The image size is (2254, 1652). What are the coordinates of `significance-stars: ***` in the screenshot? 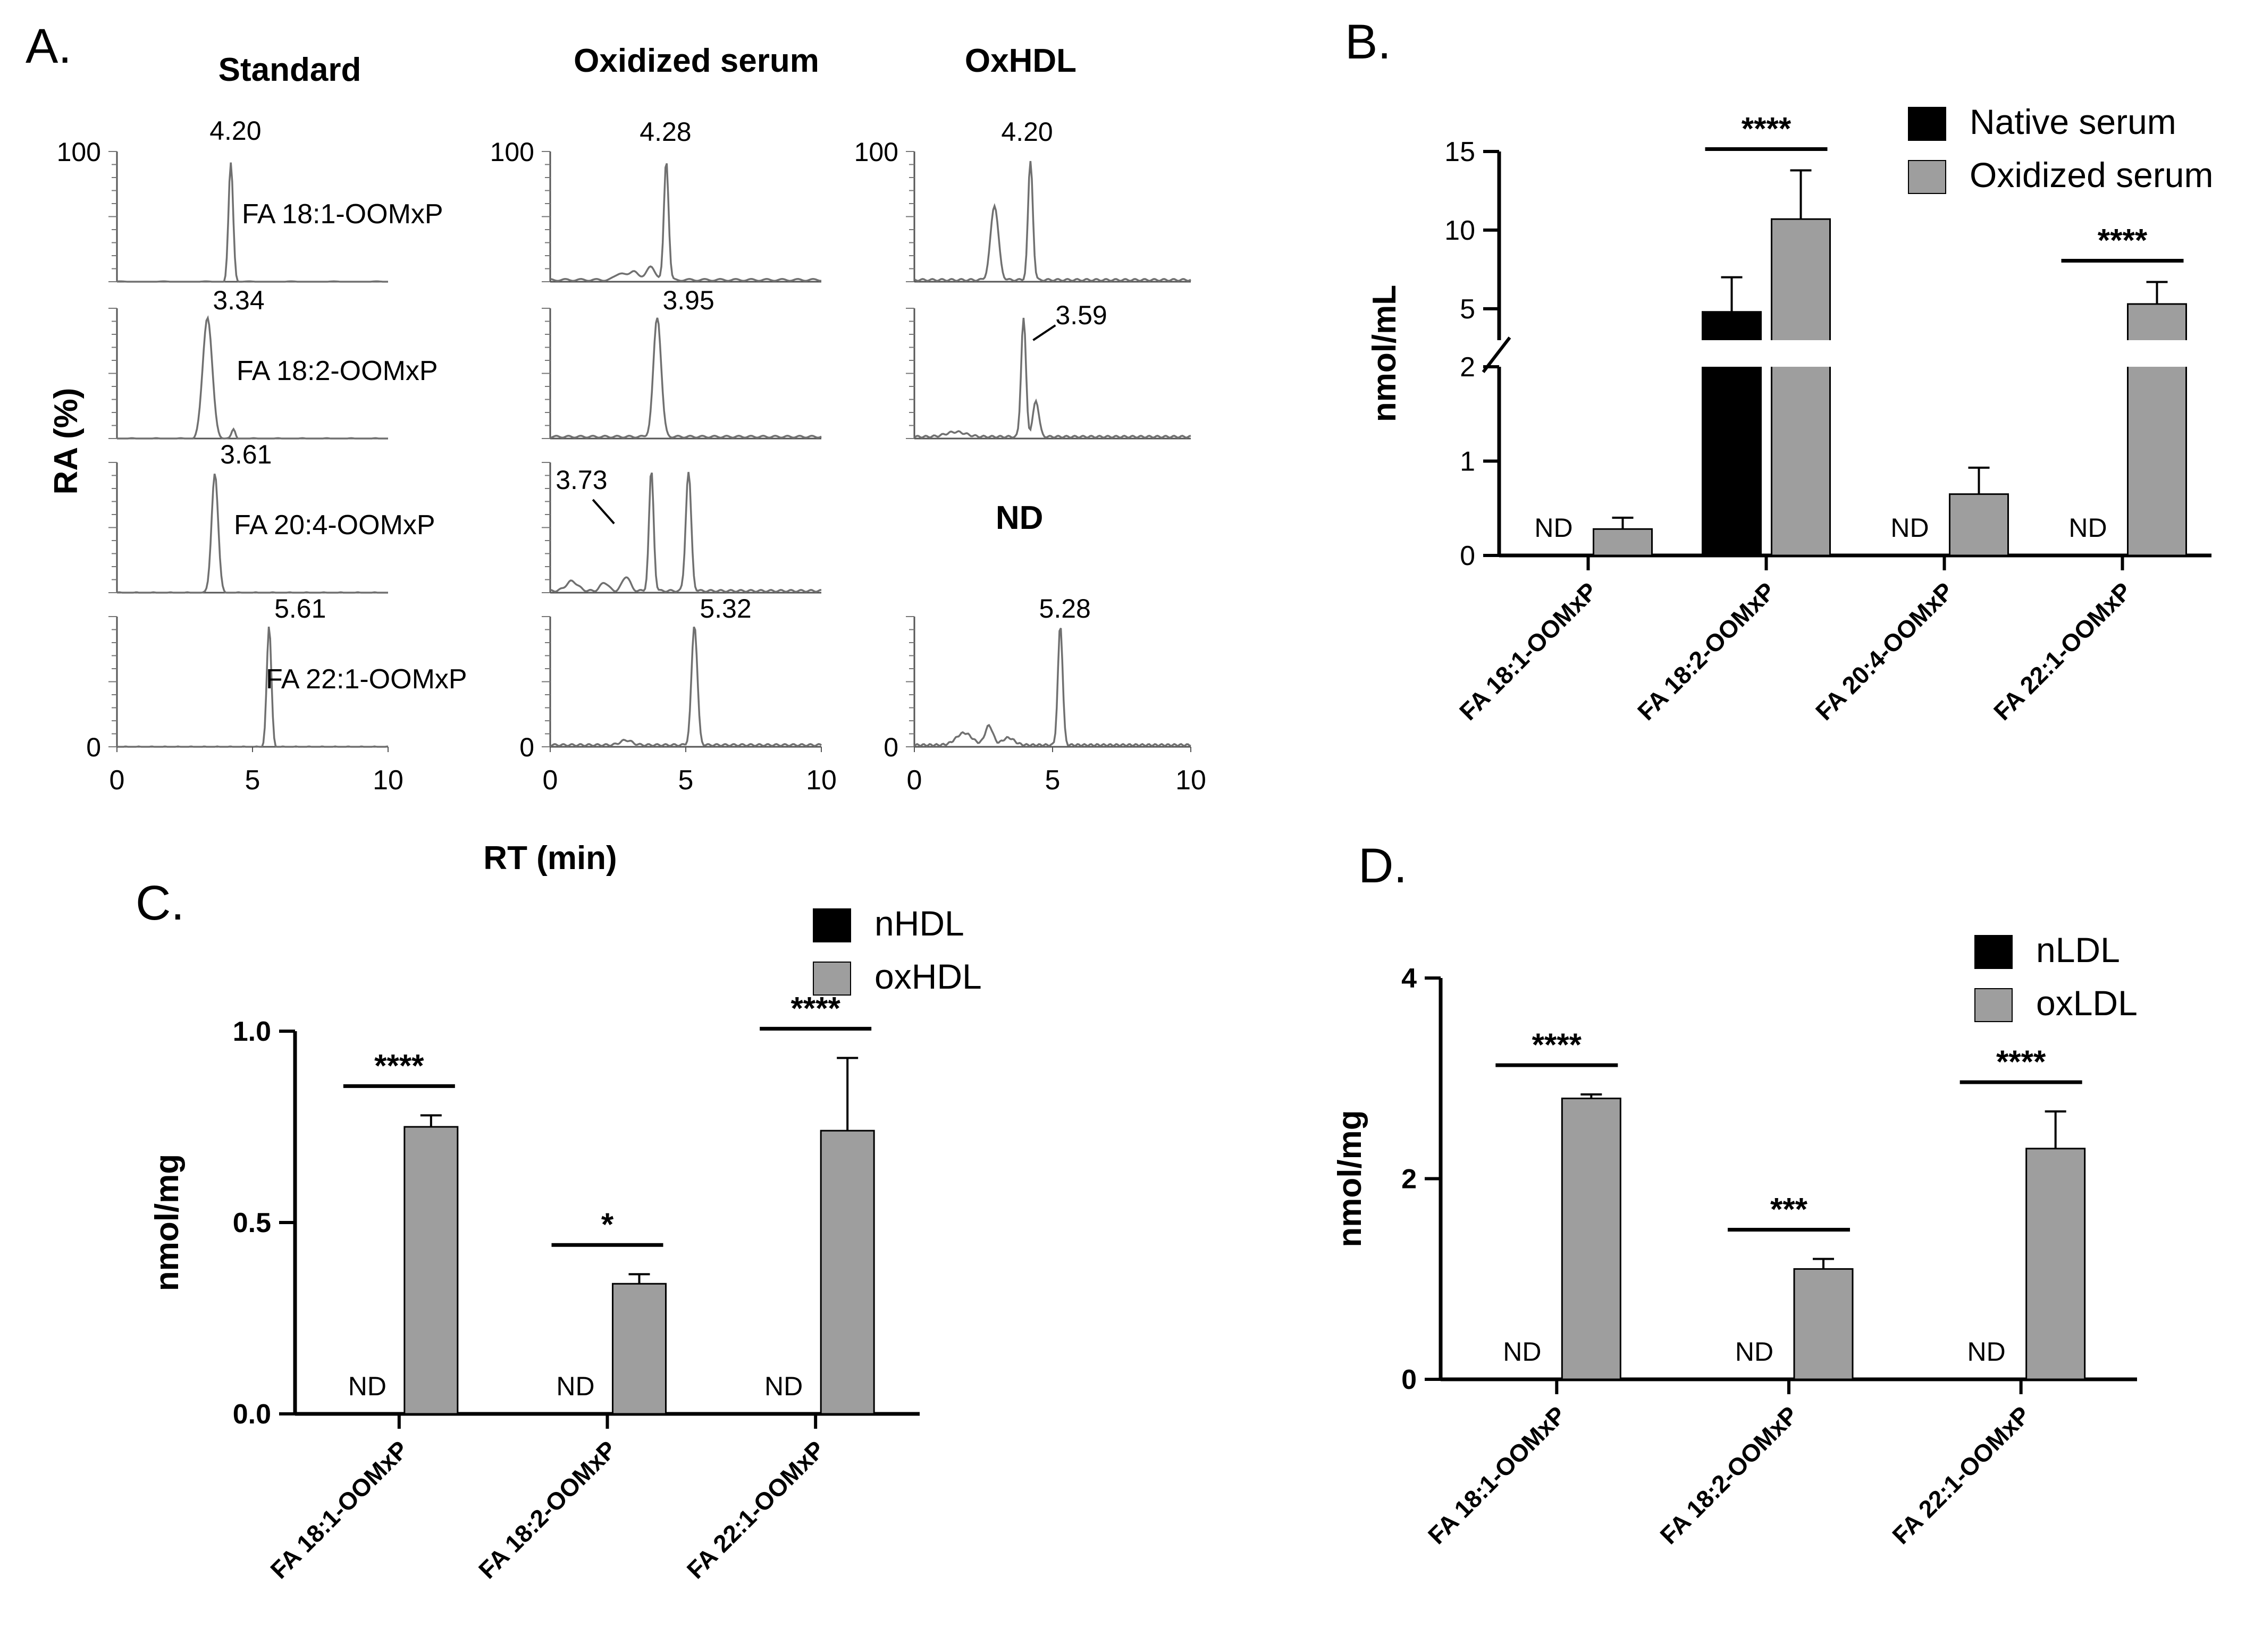 It's located at (1789, 1209).